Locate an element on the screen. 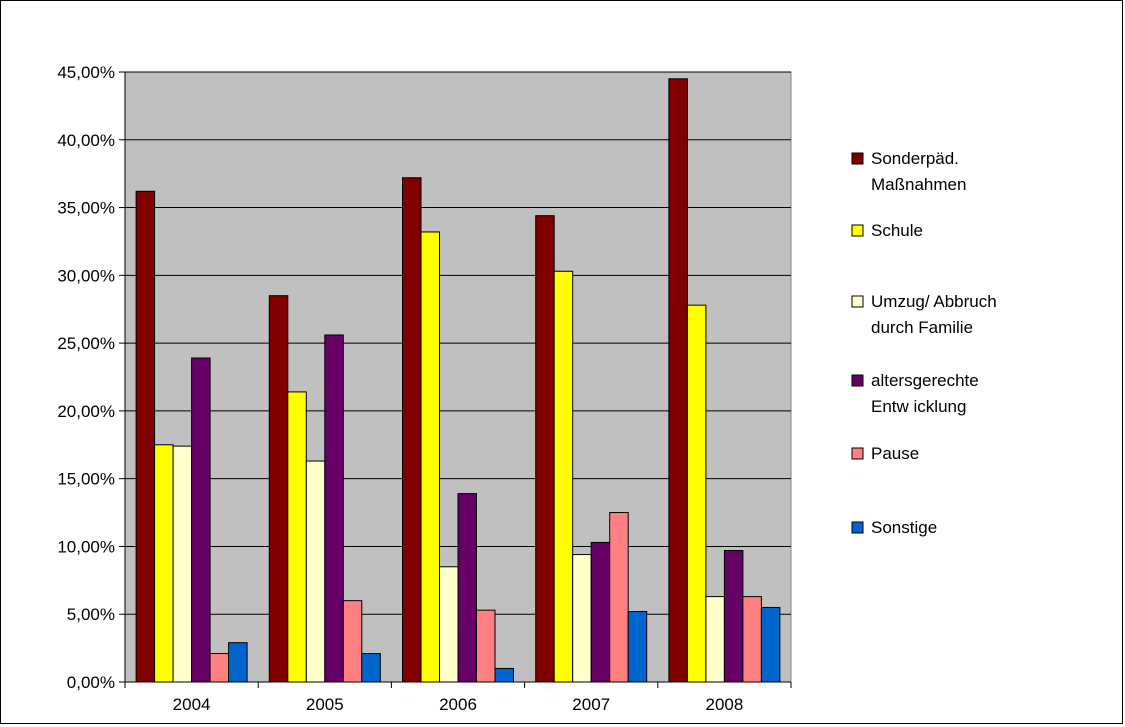  legend-label-2: Schule is located at coordinates (897, 230).